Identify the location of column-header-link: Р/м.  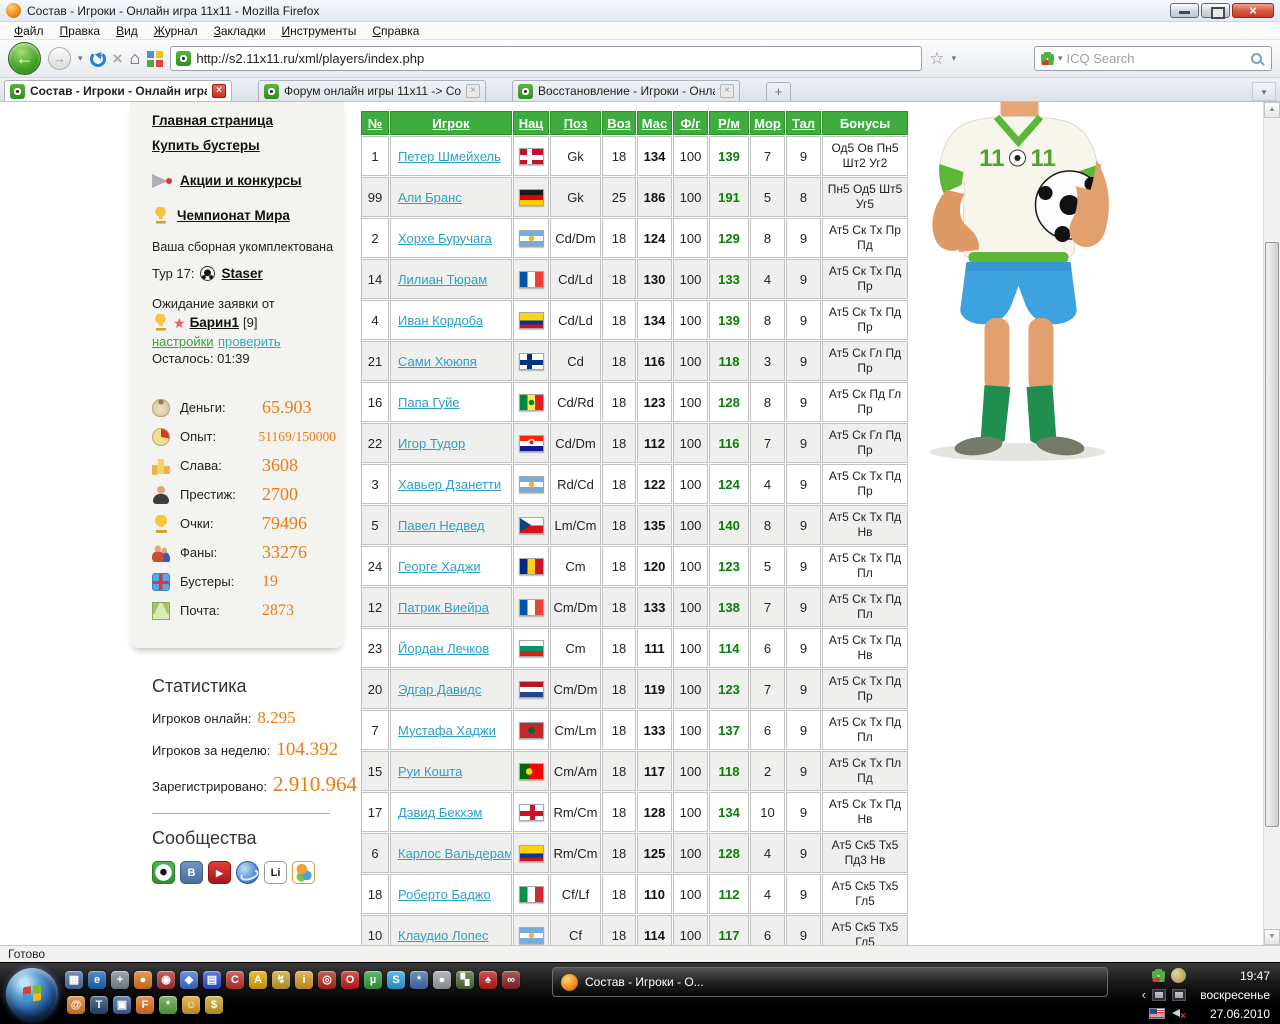
(729, 123).